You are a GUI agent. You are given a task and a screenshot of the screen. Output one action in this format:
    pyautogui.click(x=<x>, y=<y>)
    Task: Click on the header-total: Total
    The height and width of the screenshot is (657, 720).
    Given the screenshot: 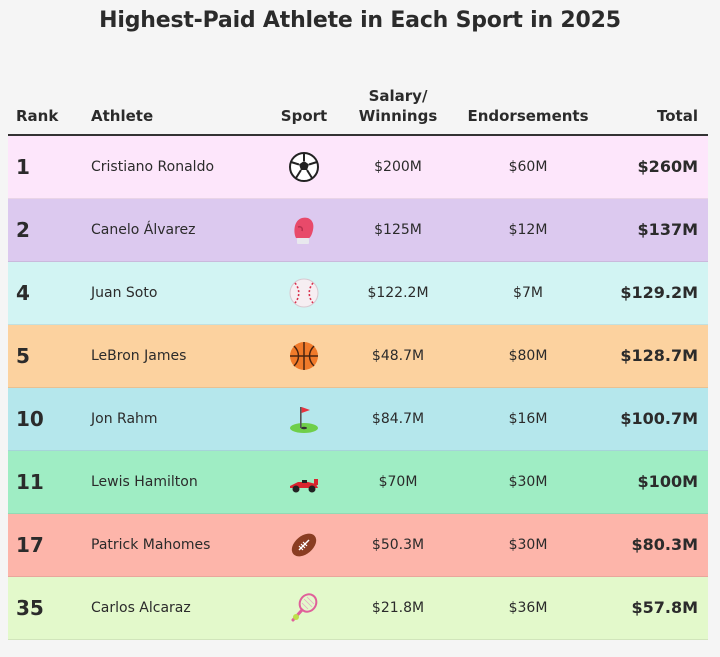 What is the action you would take?
    pyautogui.click(x=677, y=116)
    